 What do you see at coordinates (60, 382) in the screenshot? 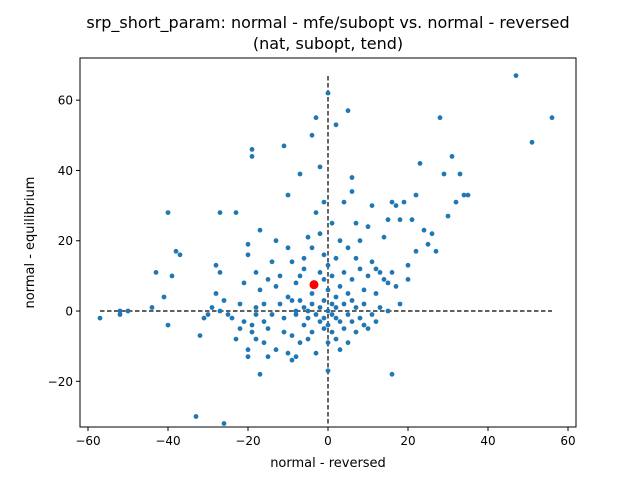
I see `y-tick-label: −20` at bounding box center [60, 382].